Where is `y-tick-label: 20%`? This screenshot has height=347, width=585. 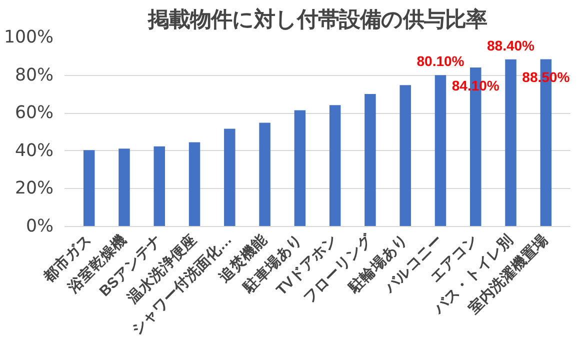
y-tick-label: 20% is located at coordinates (34, 188).